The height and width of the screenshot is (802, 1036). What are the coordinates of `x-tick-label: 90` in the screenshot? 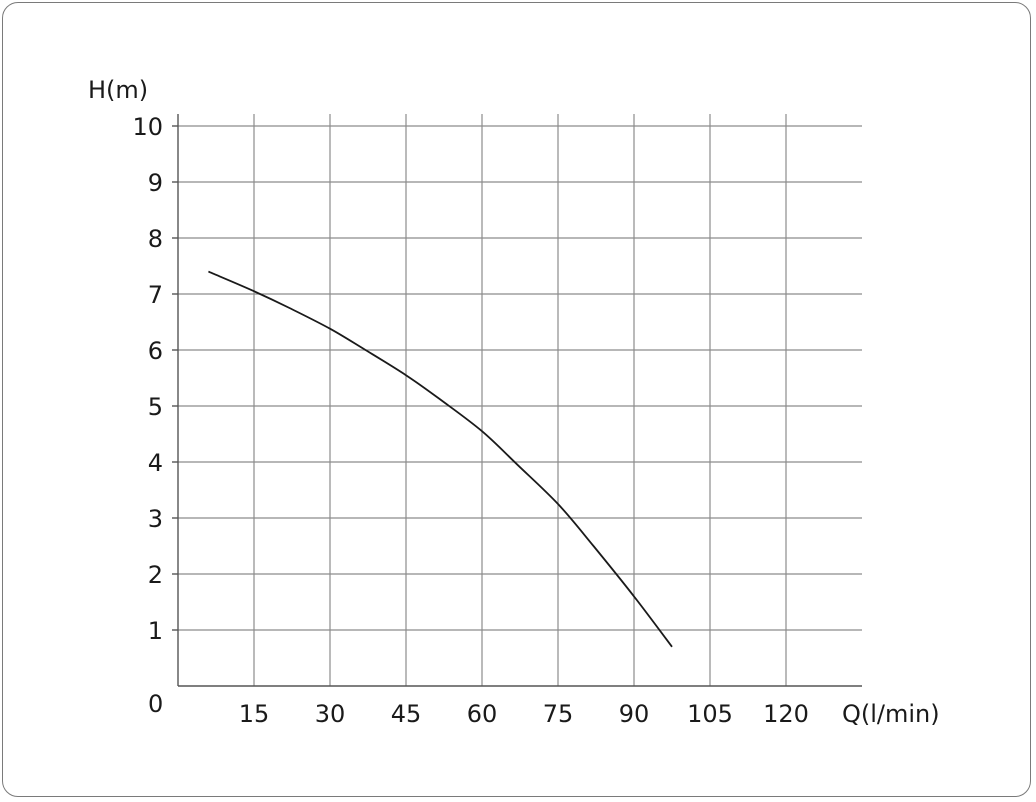 It's located at (634, 714).